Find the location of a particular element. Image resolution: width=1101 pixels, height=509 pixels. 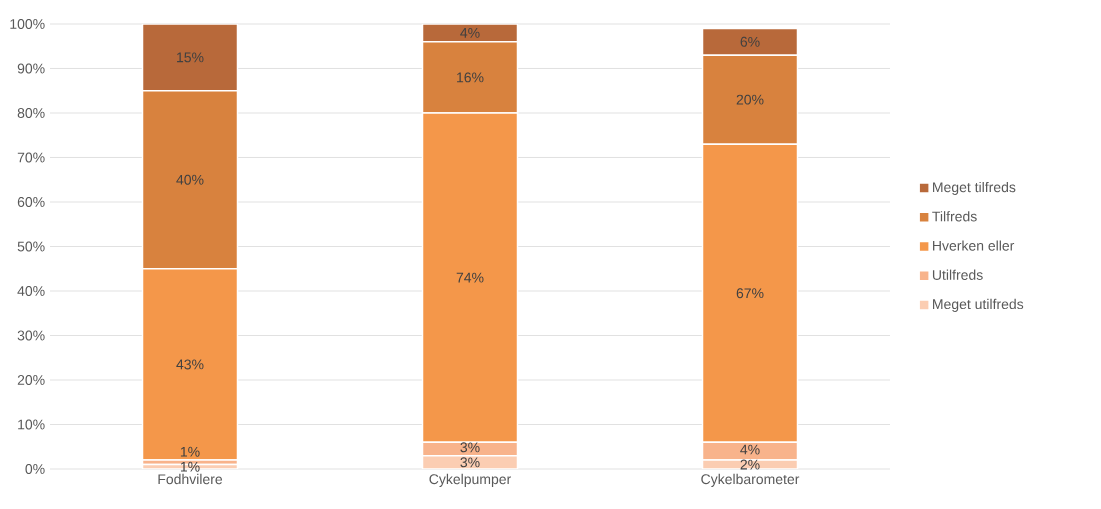

legend-label: Tilfreds is located at coordinates (954, 216).